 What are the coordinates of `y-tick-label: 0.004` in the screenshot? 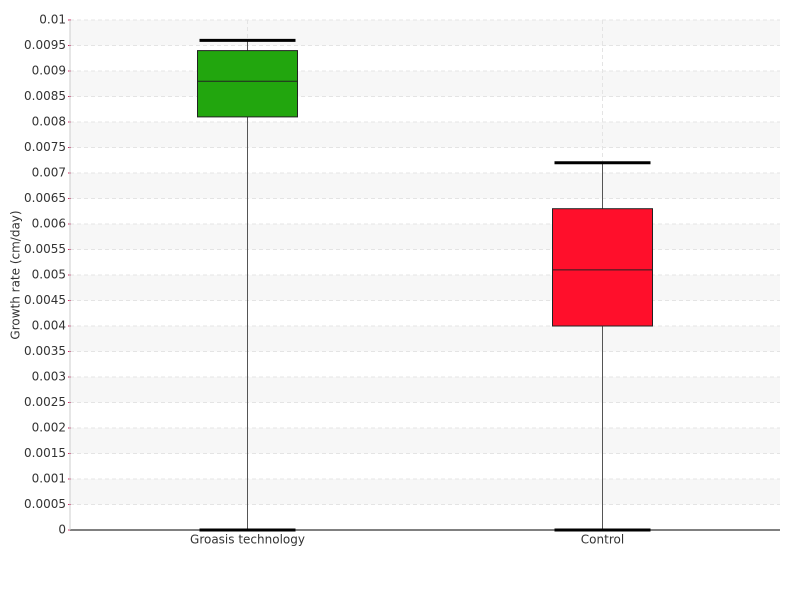 It's located at (49, 326).